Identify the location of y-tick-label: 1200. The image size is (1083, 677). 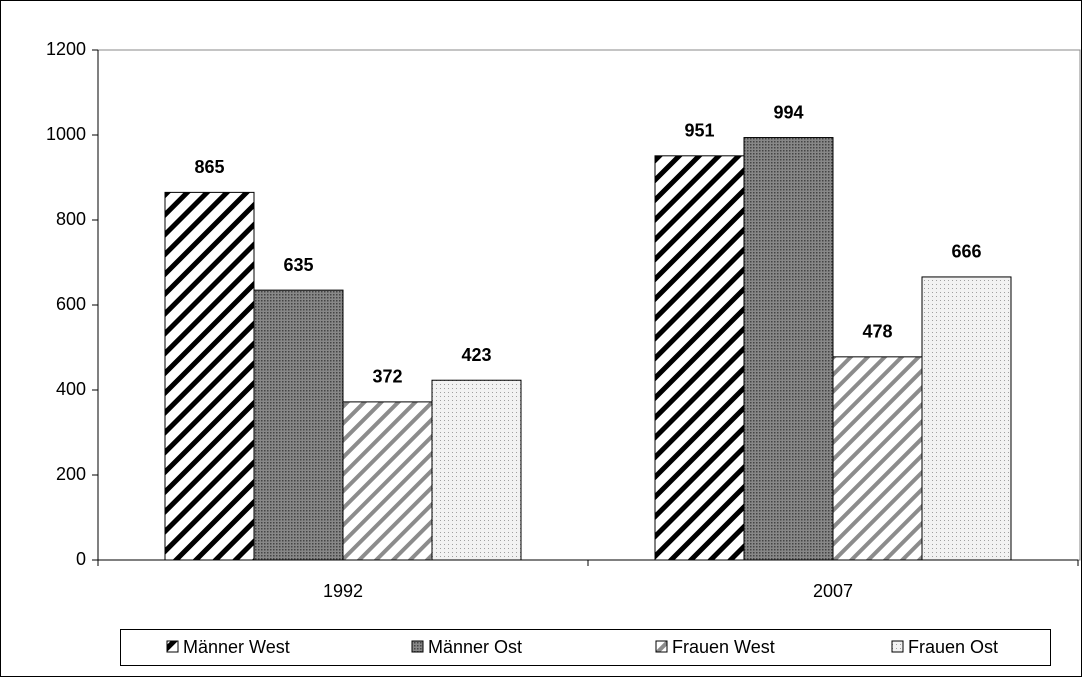
(66, 49).